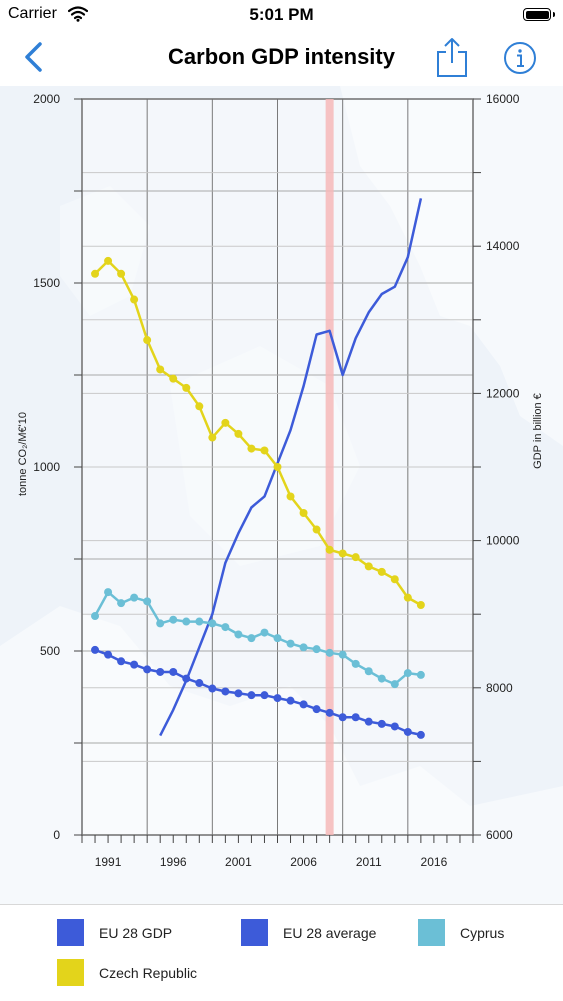  I want to click on carrier-label: Carrier, so click(32, 13).